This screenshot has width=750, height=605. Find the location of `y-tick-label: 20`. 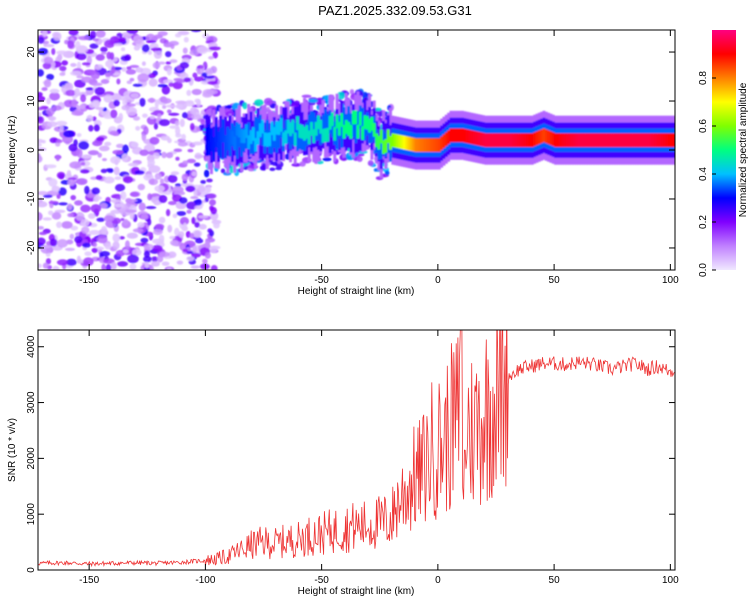

y-tick-label: 20 is located at coordinates (31, 52).